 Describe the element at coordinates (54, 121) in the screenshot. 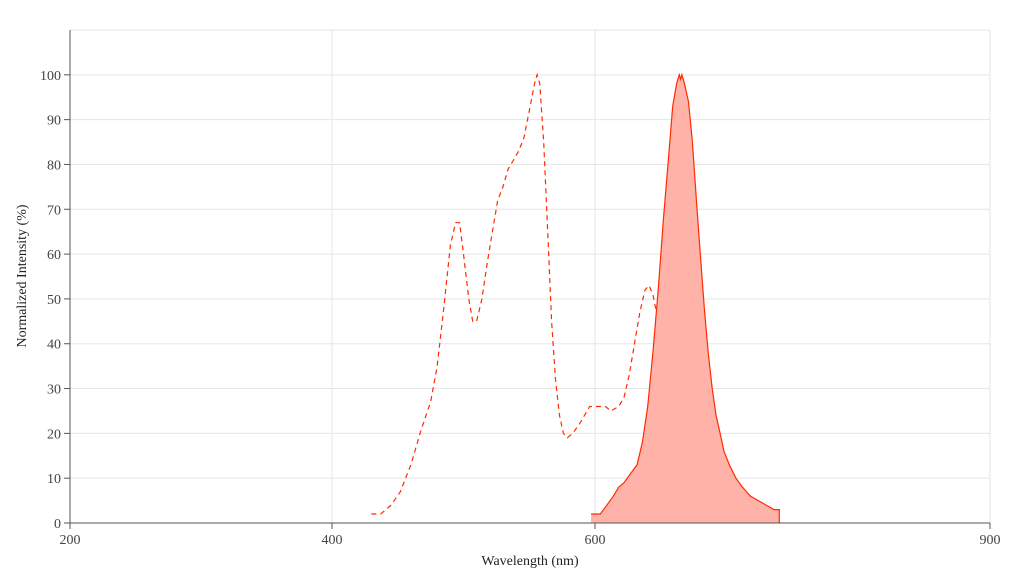

I see `y-tick-label: 90` at that location.